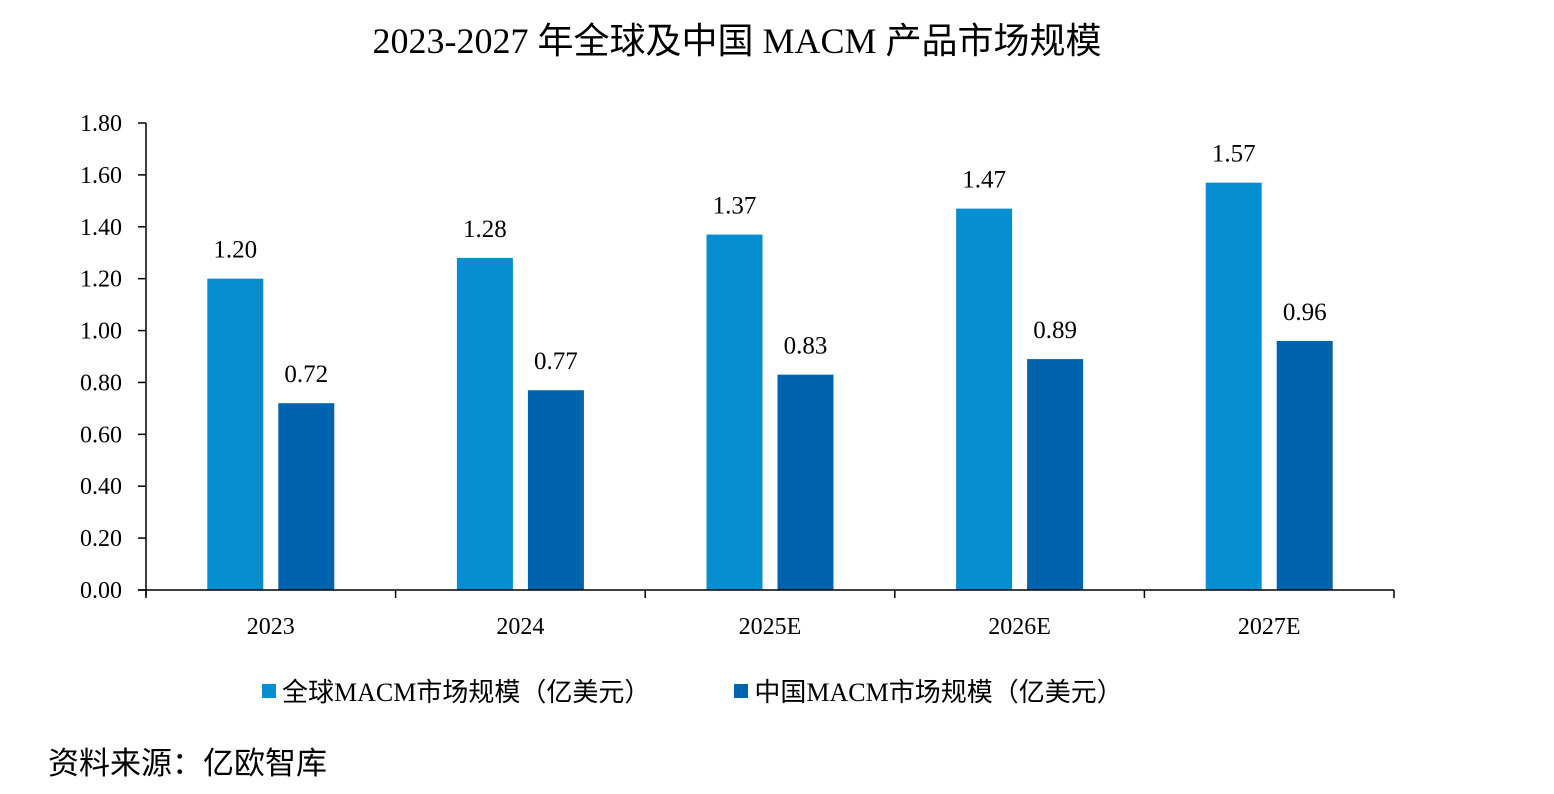 The width and height of the screenshot is (1554, 794). I want to click on legend-swatch-global, so click(269, 690).